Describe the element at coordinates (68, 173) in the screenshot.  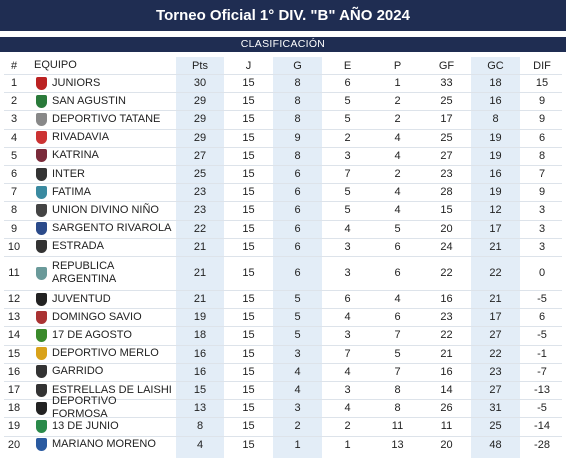
I see `team-name: INTER` at that location.